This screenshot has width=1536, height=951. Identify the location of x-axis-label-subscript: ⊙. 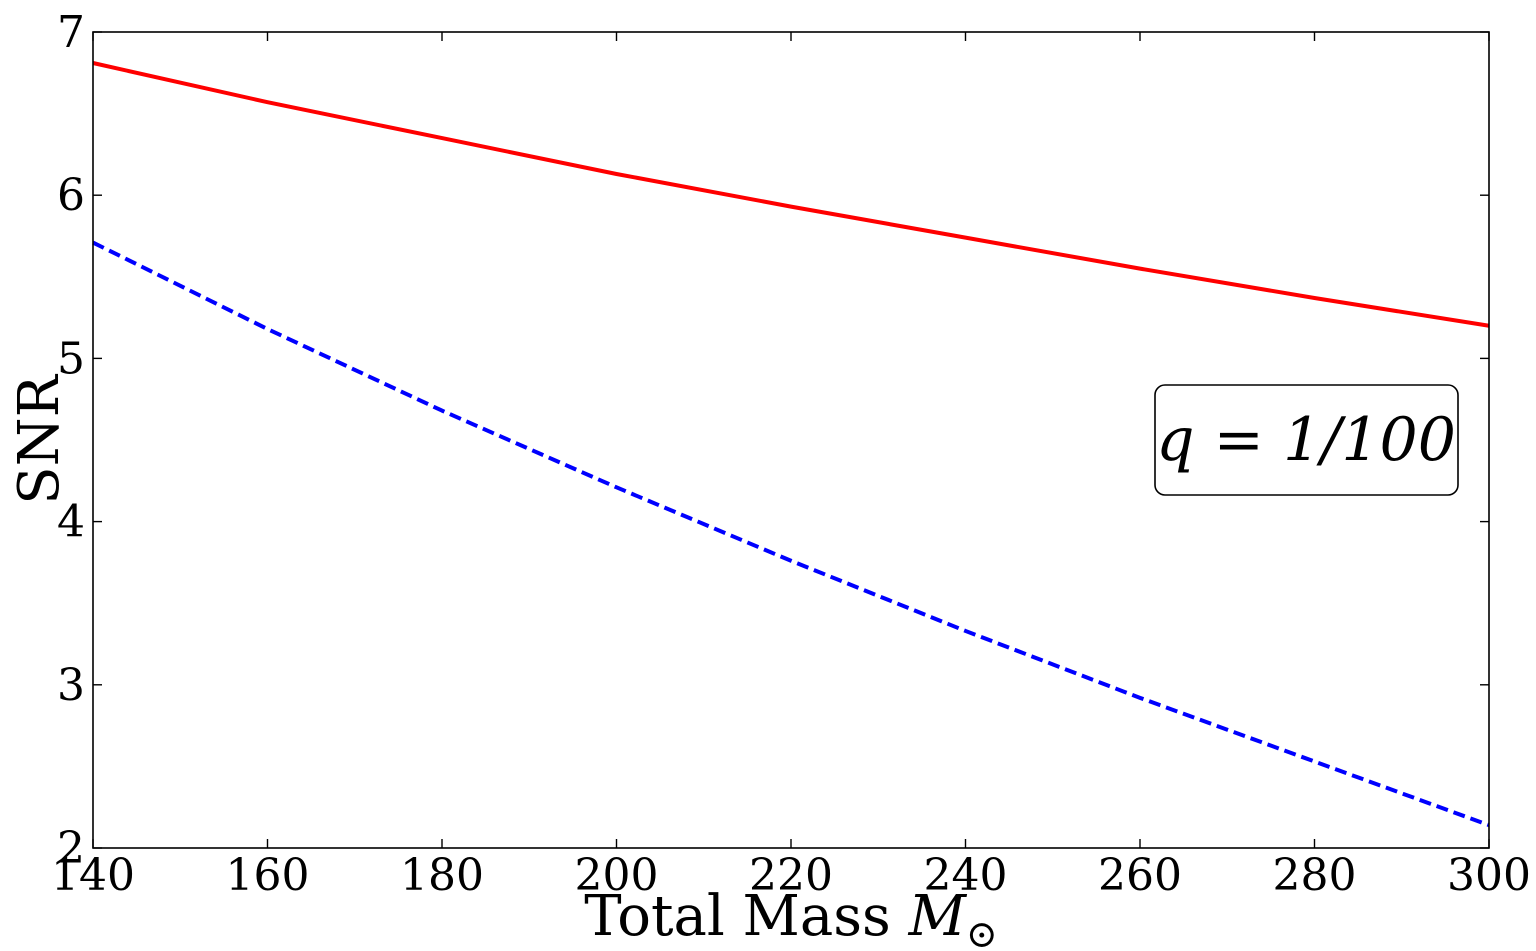
(982, 931).